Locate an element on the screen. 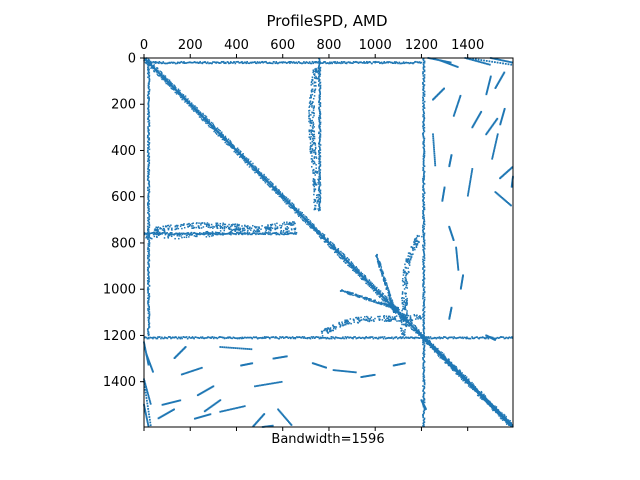 The image size is (640, 480). nonzero-point-1914 is located at coordinates (362, 63).